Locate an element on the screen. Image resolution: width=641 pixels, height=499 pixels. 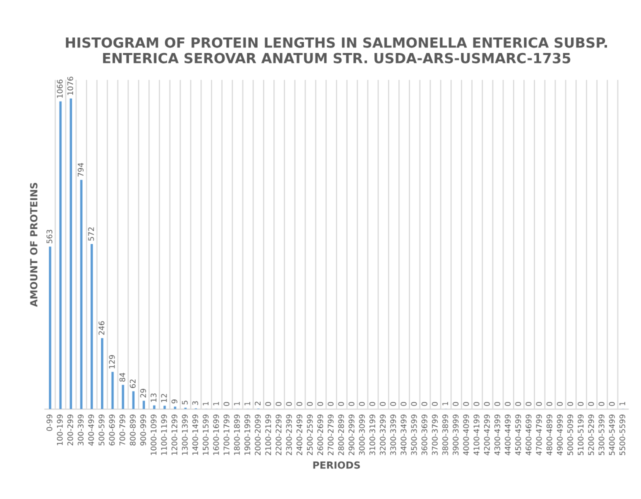
y-axis-title: AMOUNT OF PROTEINS is located at coordinates (34, 244).